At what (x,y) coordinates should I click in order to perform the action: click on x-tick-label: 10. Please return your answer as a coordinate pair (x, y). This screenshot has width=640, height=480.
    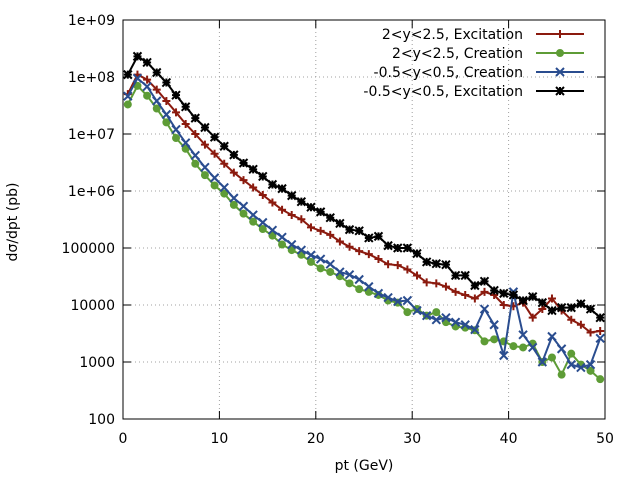
    Looking at the image, I should click on (219, 439).